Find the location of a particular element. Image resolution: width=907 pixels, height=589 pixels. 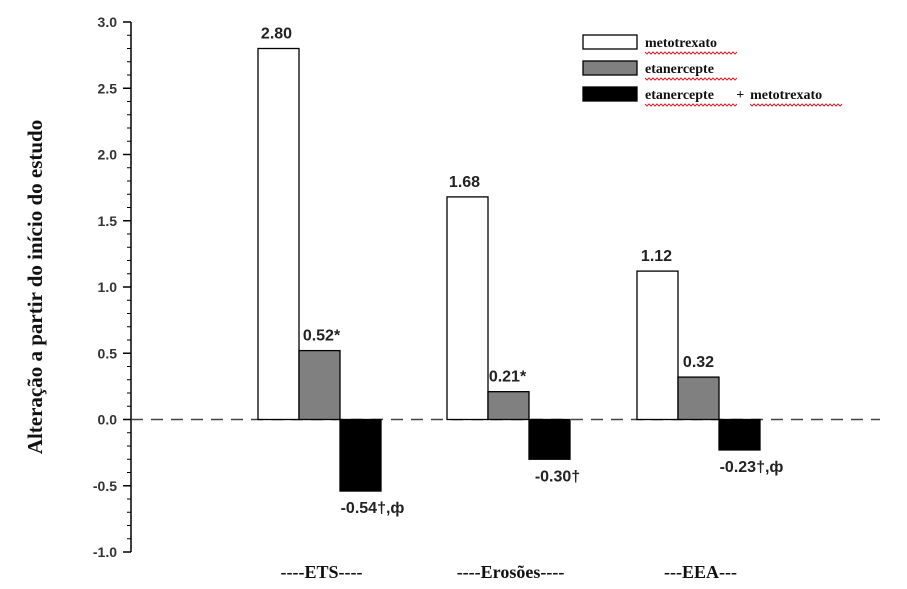

data-label: 0.32 is located at coordinates (698, 362).